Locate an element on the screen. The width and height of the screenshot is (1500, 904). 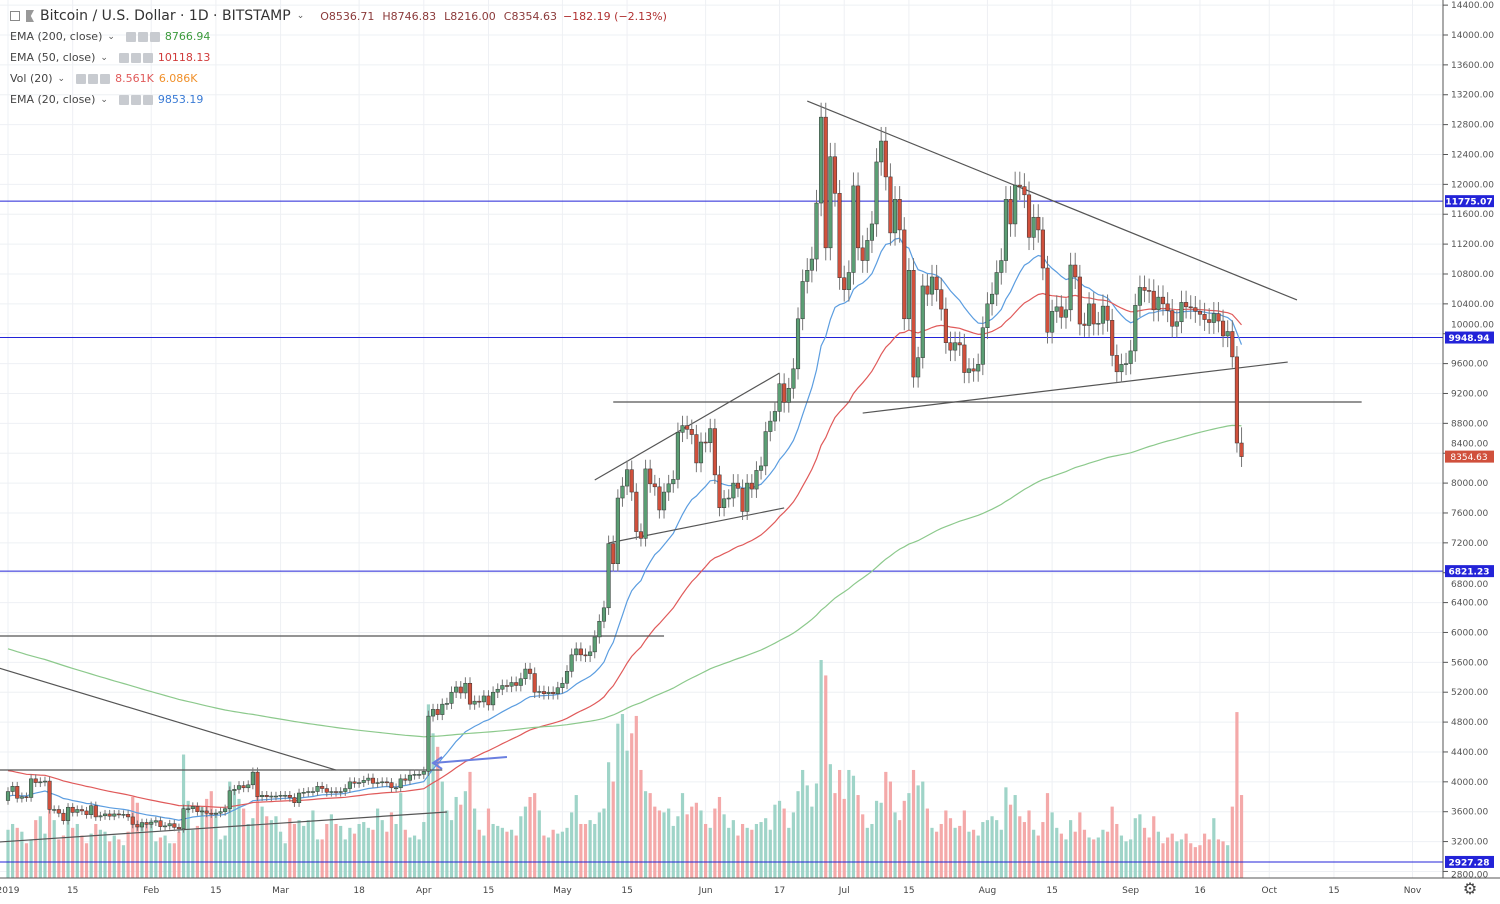
arrow-line is located at coordinates (470, 760).